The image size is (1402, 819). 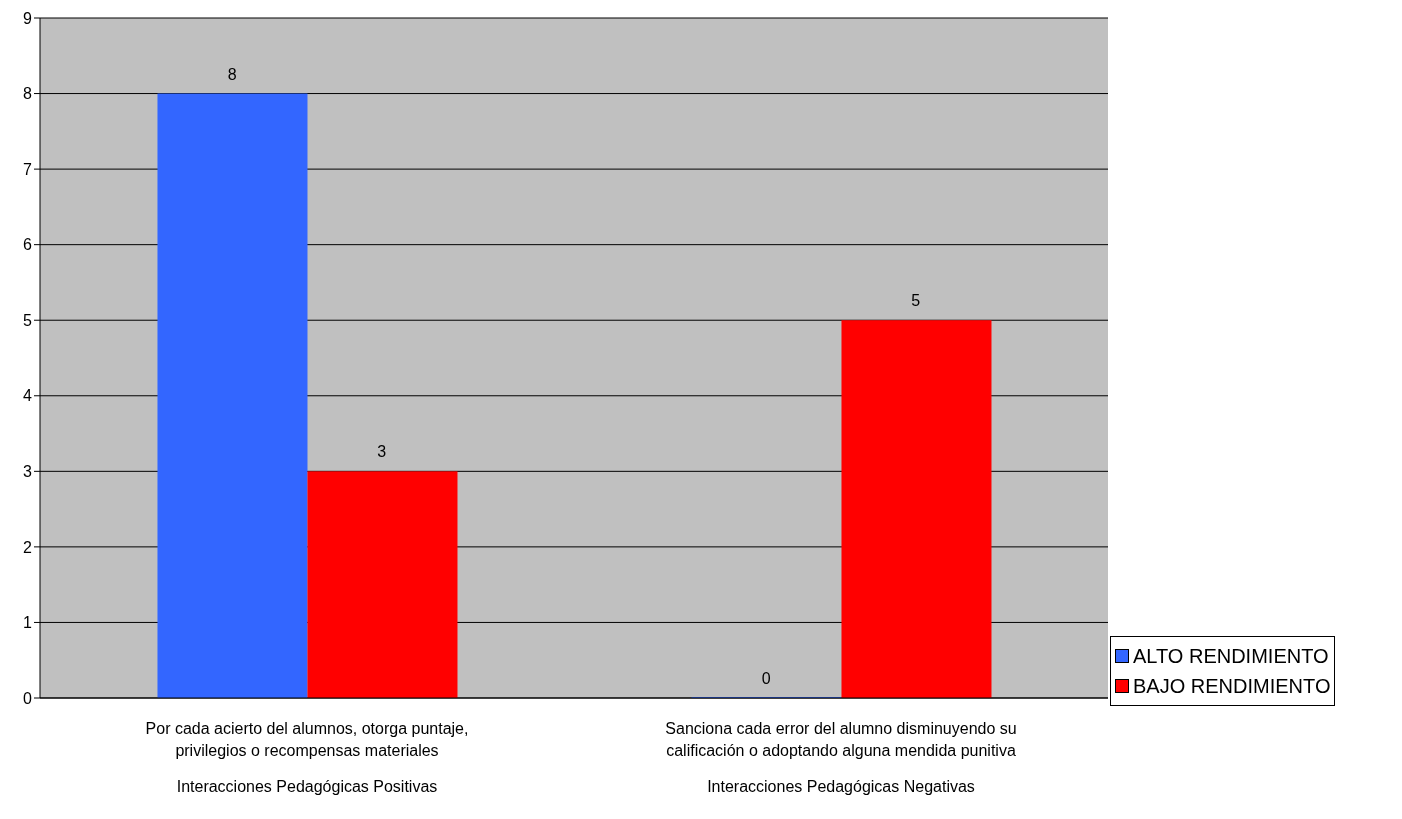 I want to click on data-label: 5, so click(x=916, y=301).